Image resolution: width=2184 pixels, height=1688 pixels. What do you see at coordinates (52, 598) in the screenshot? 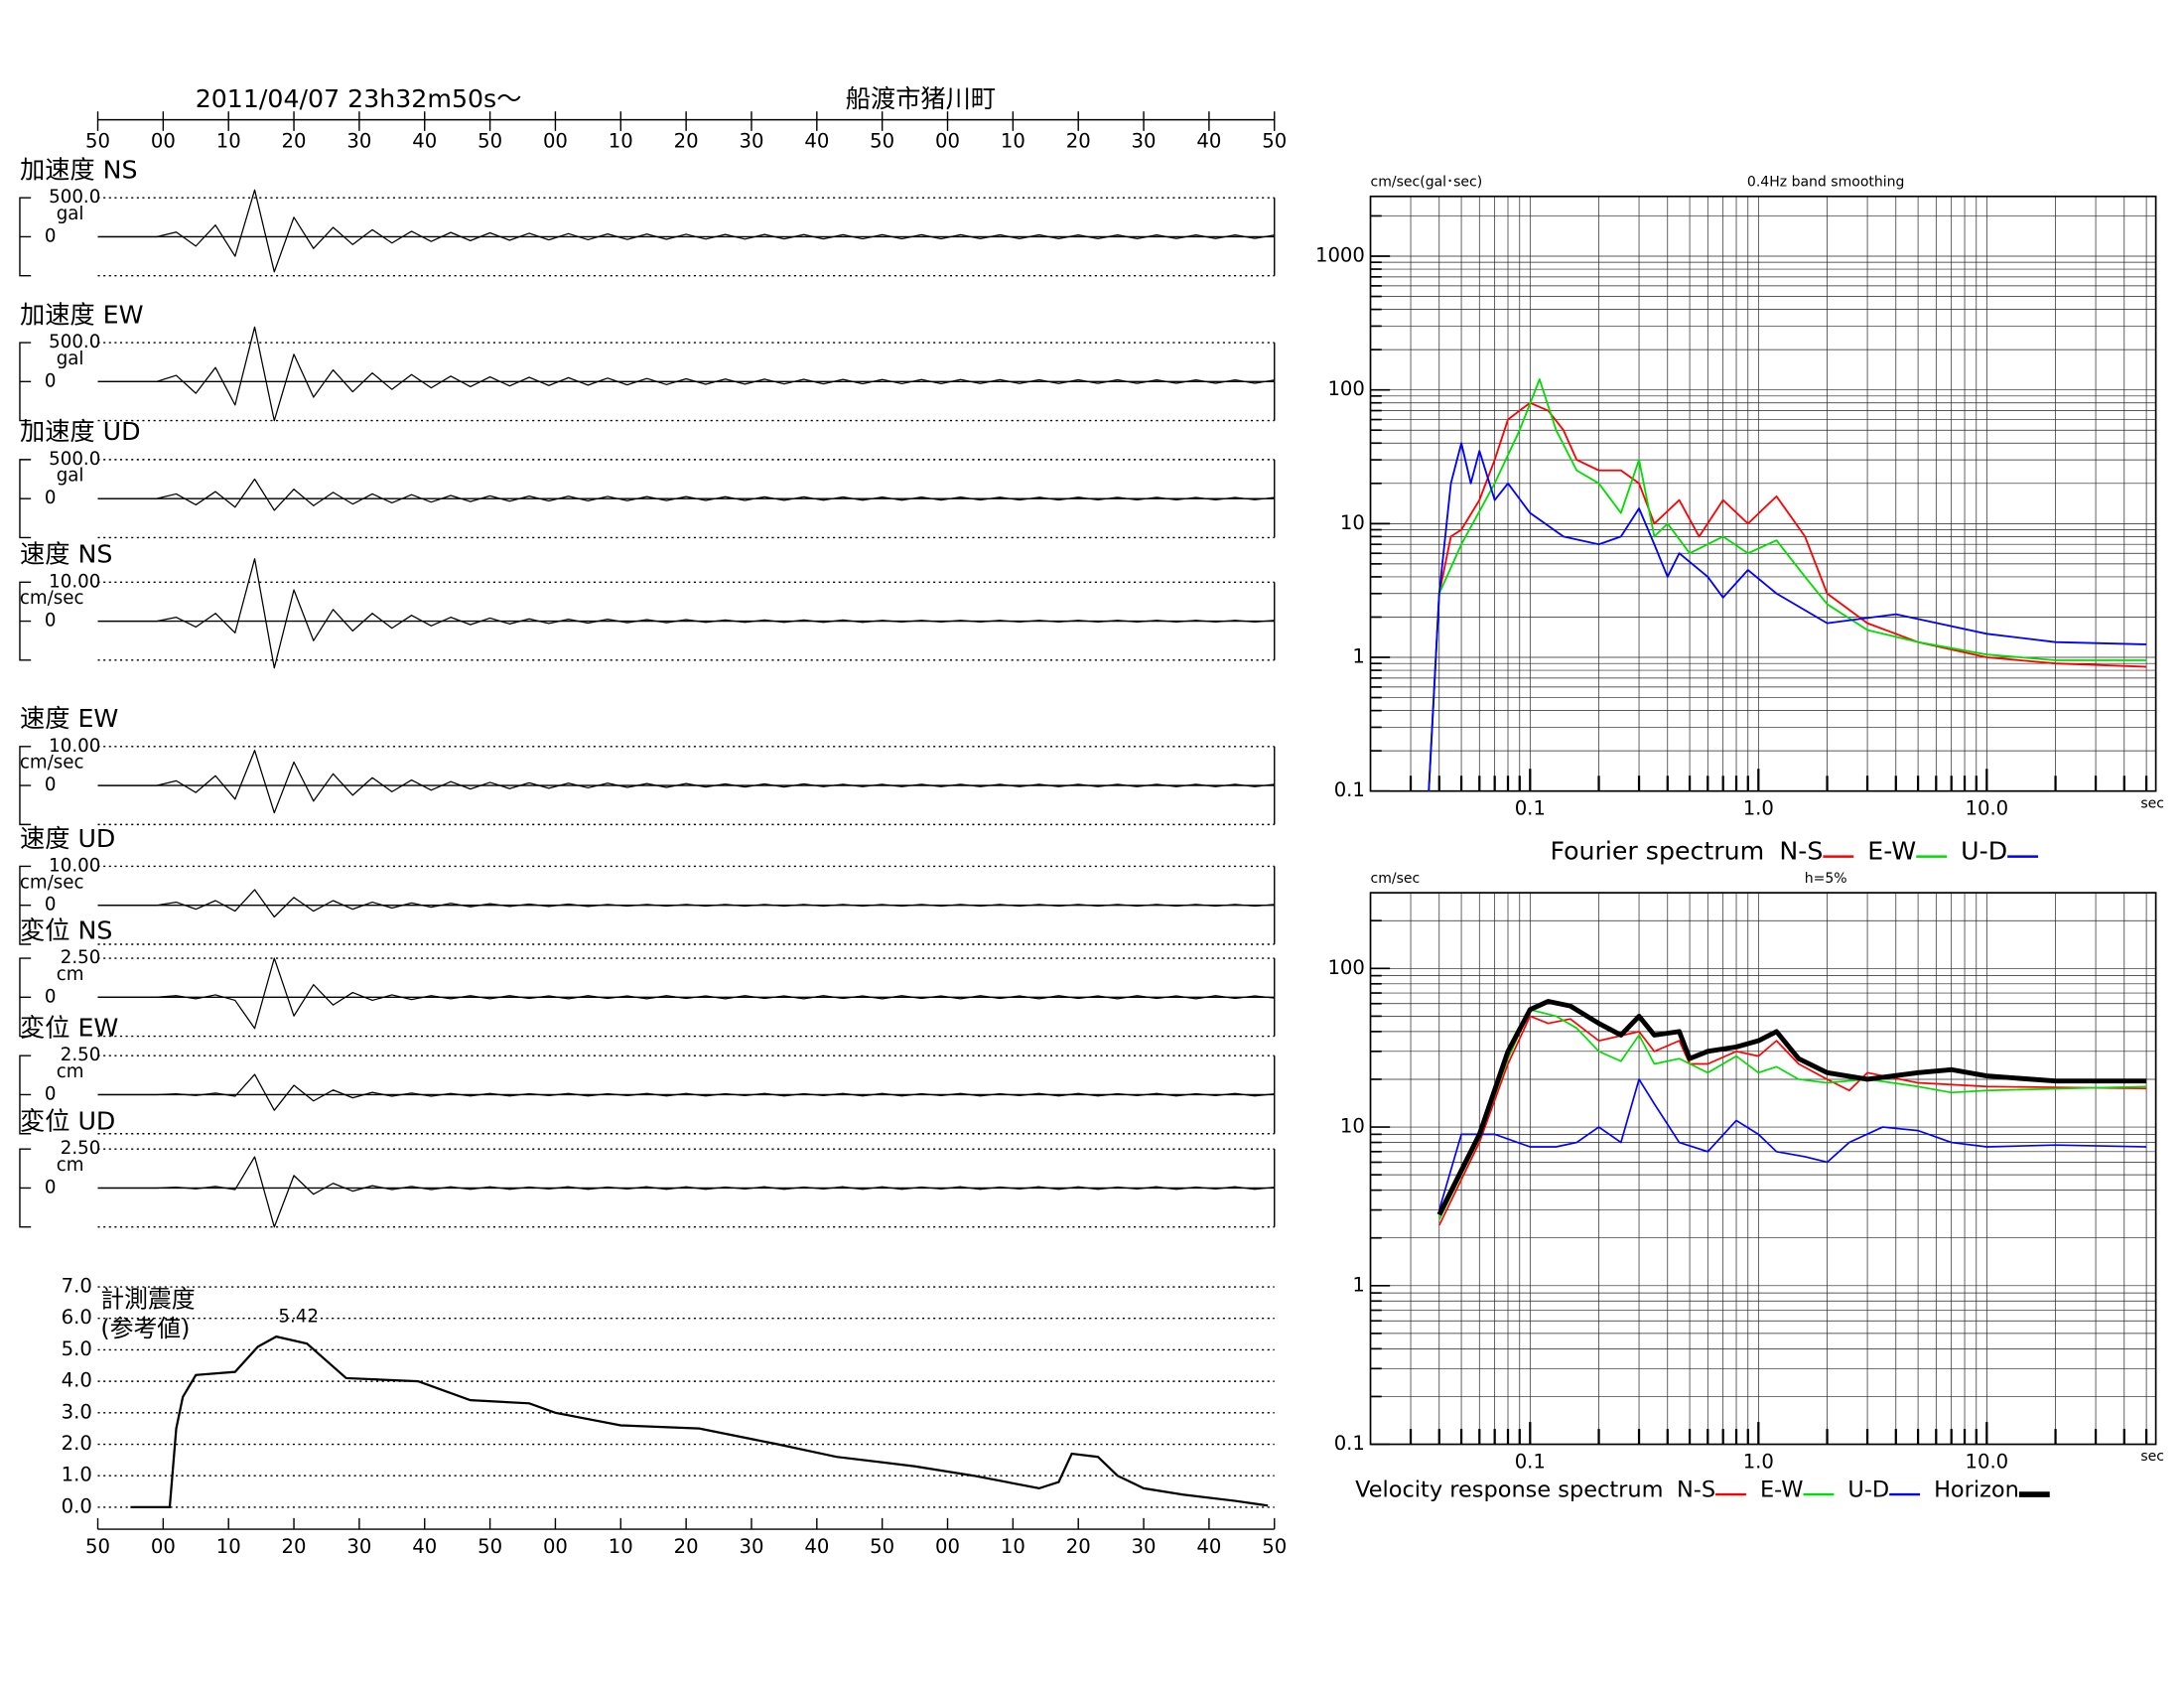
I see `trace-unit: cm/sec` at bounding box center [52, 598].